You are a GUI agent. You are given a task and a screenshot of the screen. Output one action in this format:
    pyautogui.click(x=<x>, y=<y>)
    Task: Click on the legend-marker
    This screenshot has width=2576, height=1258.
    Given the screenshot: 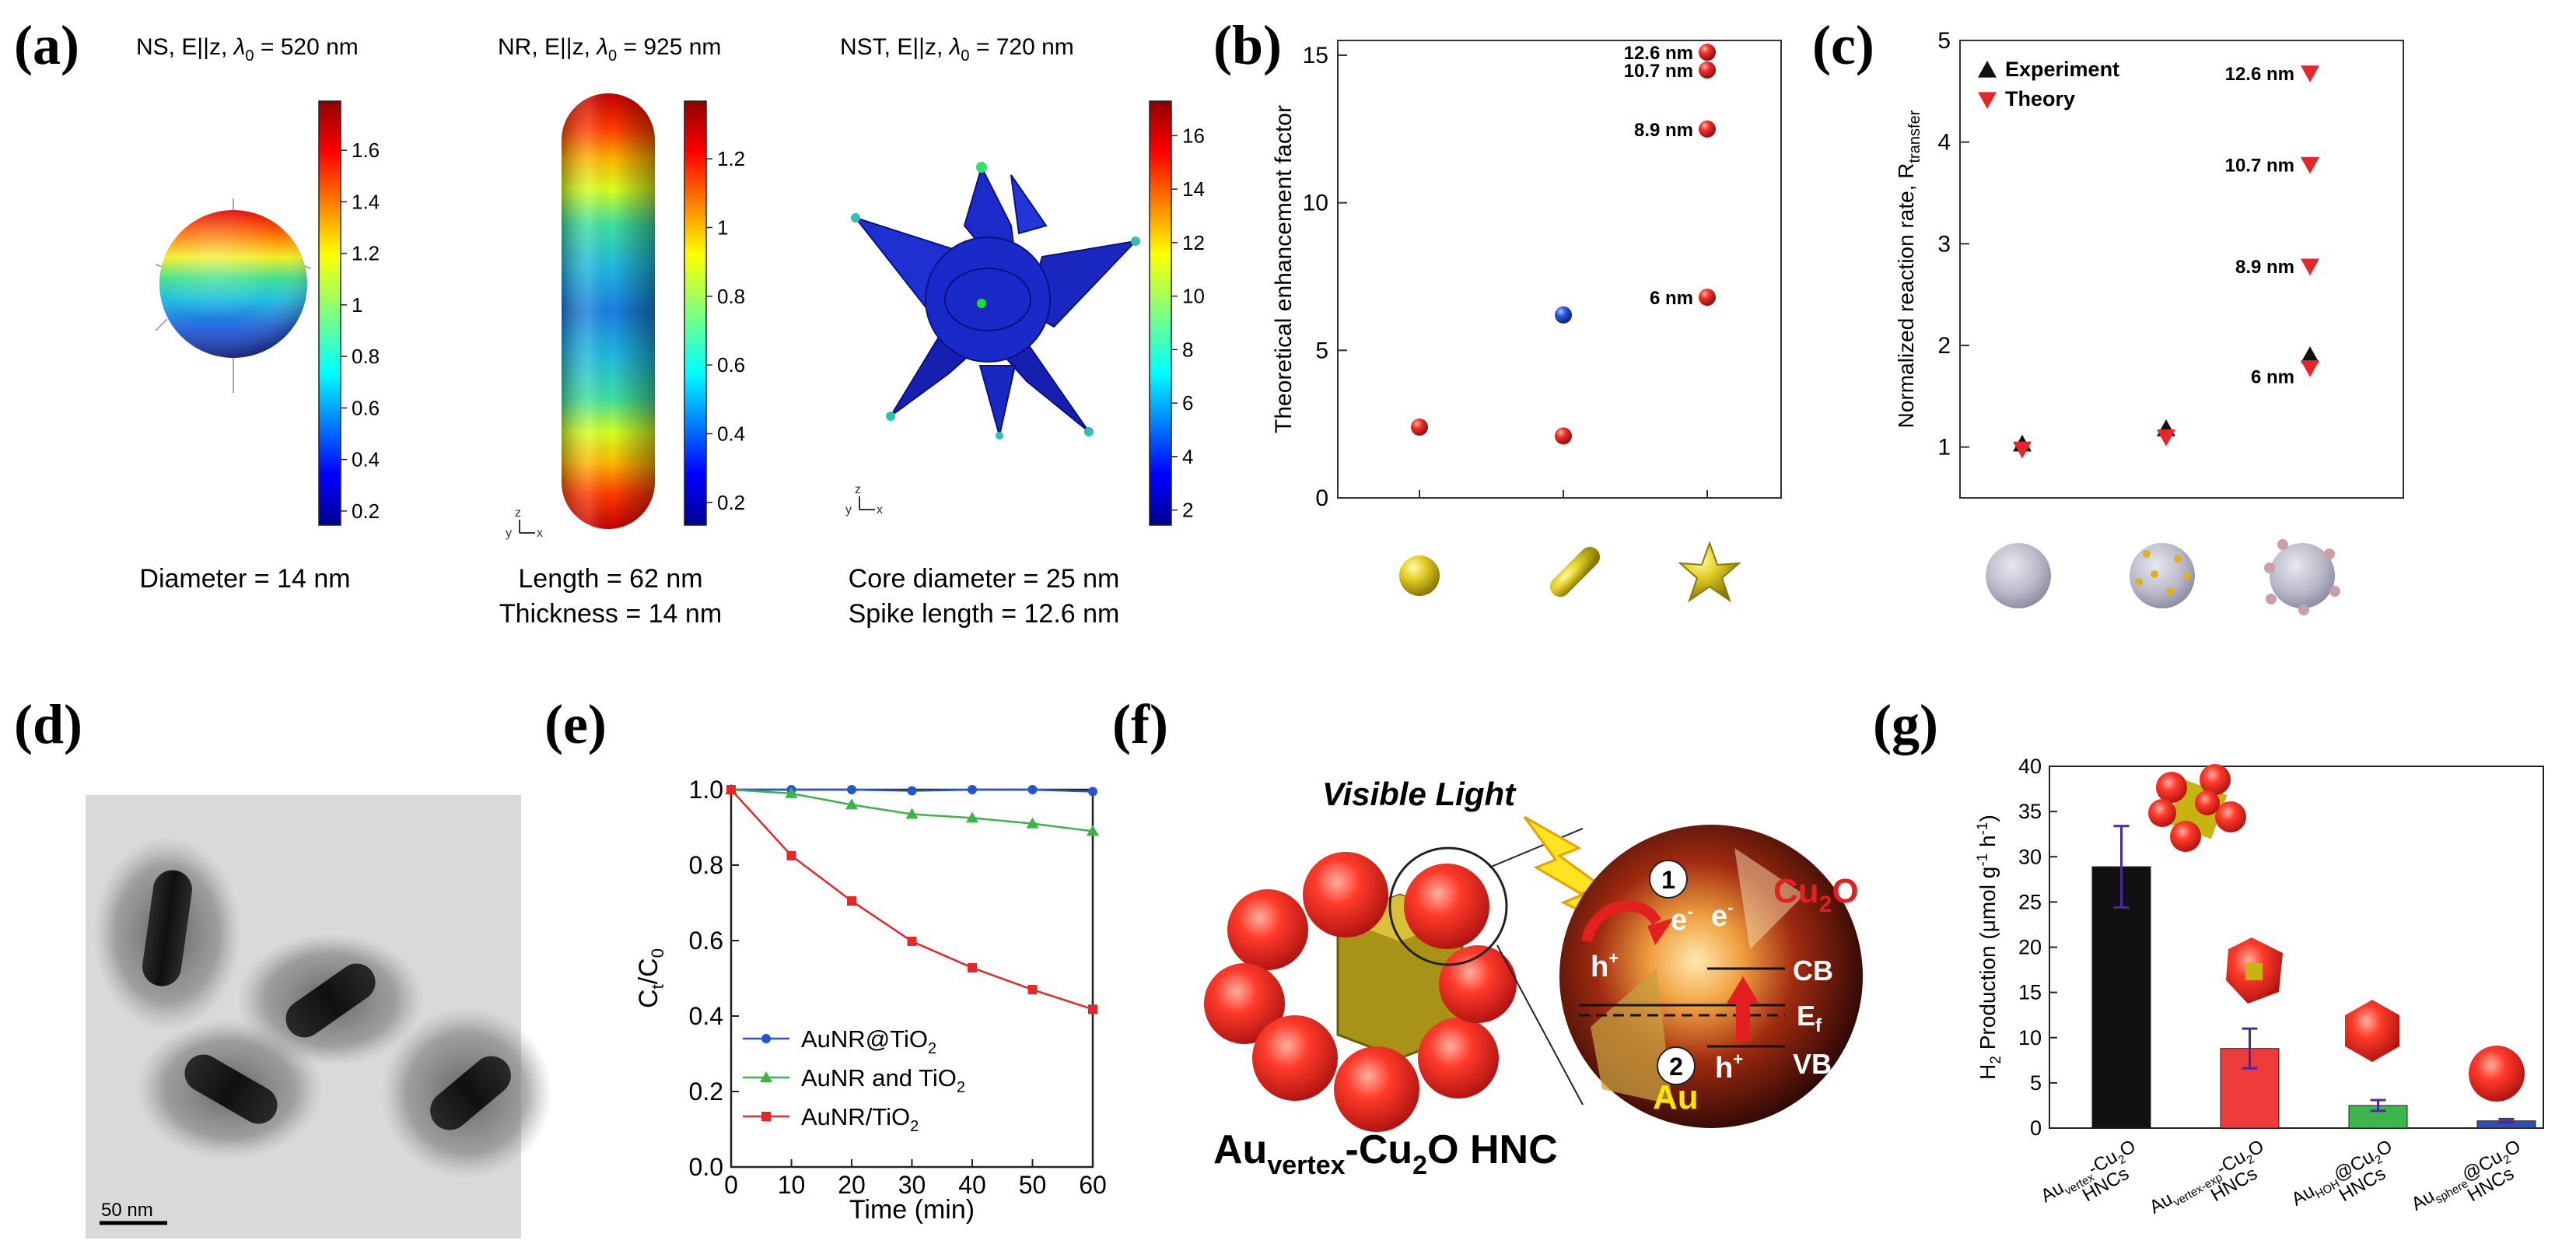 What is the action you would take?
    pyautogui.click(x=1988, y=70)
    